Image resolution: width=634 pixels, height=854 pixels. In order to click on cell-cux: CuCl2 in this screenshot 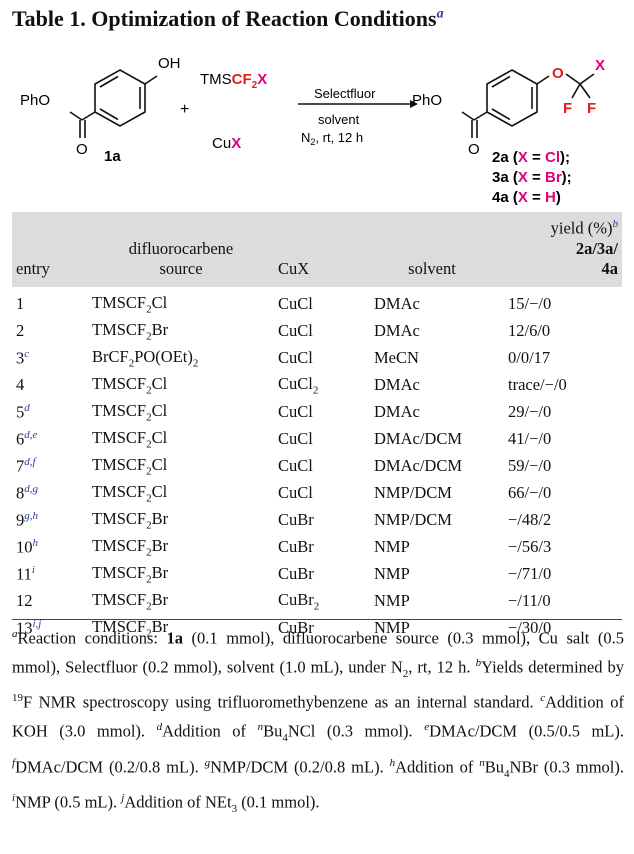, I will do `click(298, 385)`.